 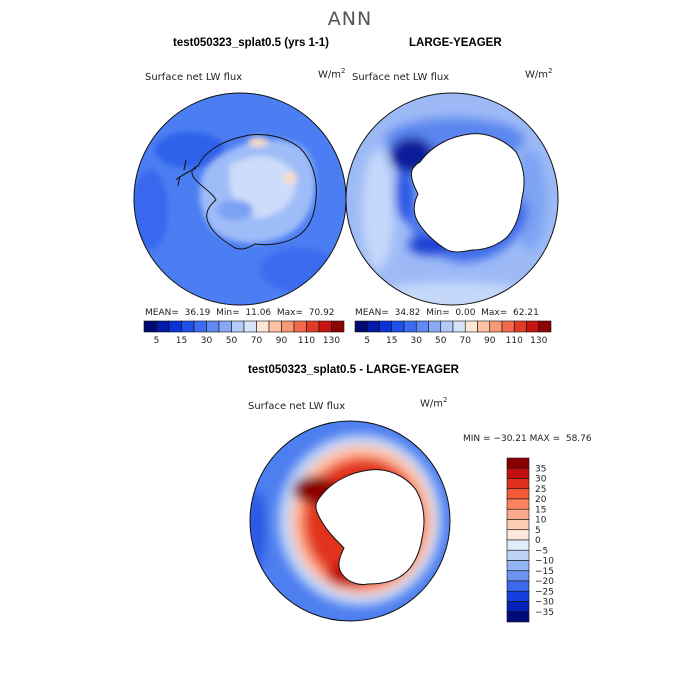 I want to click on panel-1-units-exp: 2, so click(x=343, y=71).